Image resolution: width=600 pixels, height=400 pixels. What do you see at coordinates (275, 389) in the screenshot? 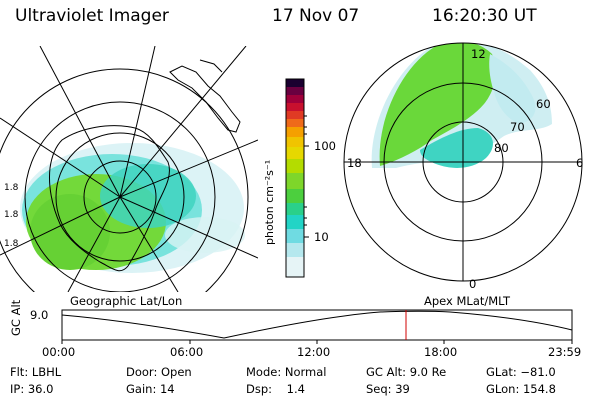
I see `status-dsp: Dsp: 1.4` at bounding box center [275, 389].